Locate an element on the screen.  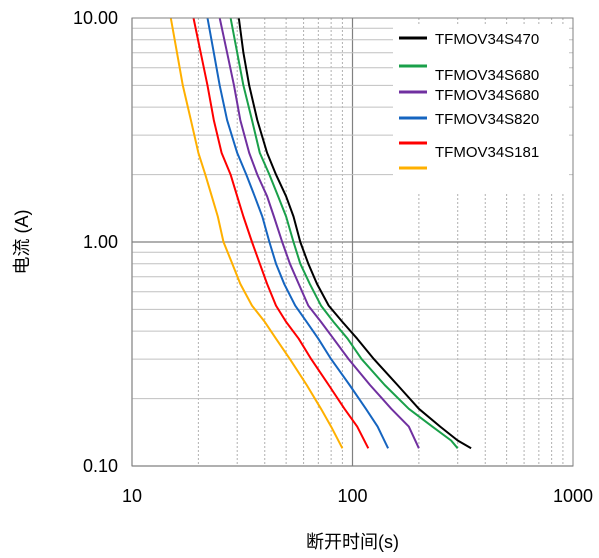
y-axis-title: 电流 (A) is located at coordinates (22, 242).